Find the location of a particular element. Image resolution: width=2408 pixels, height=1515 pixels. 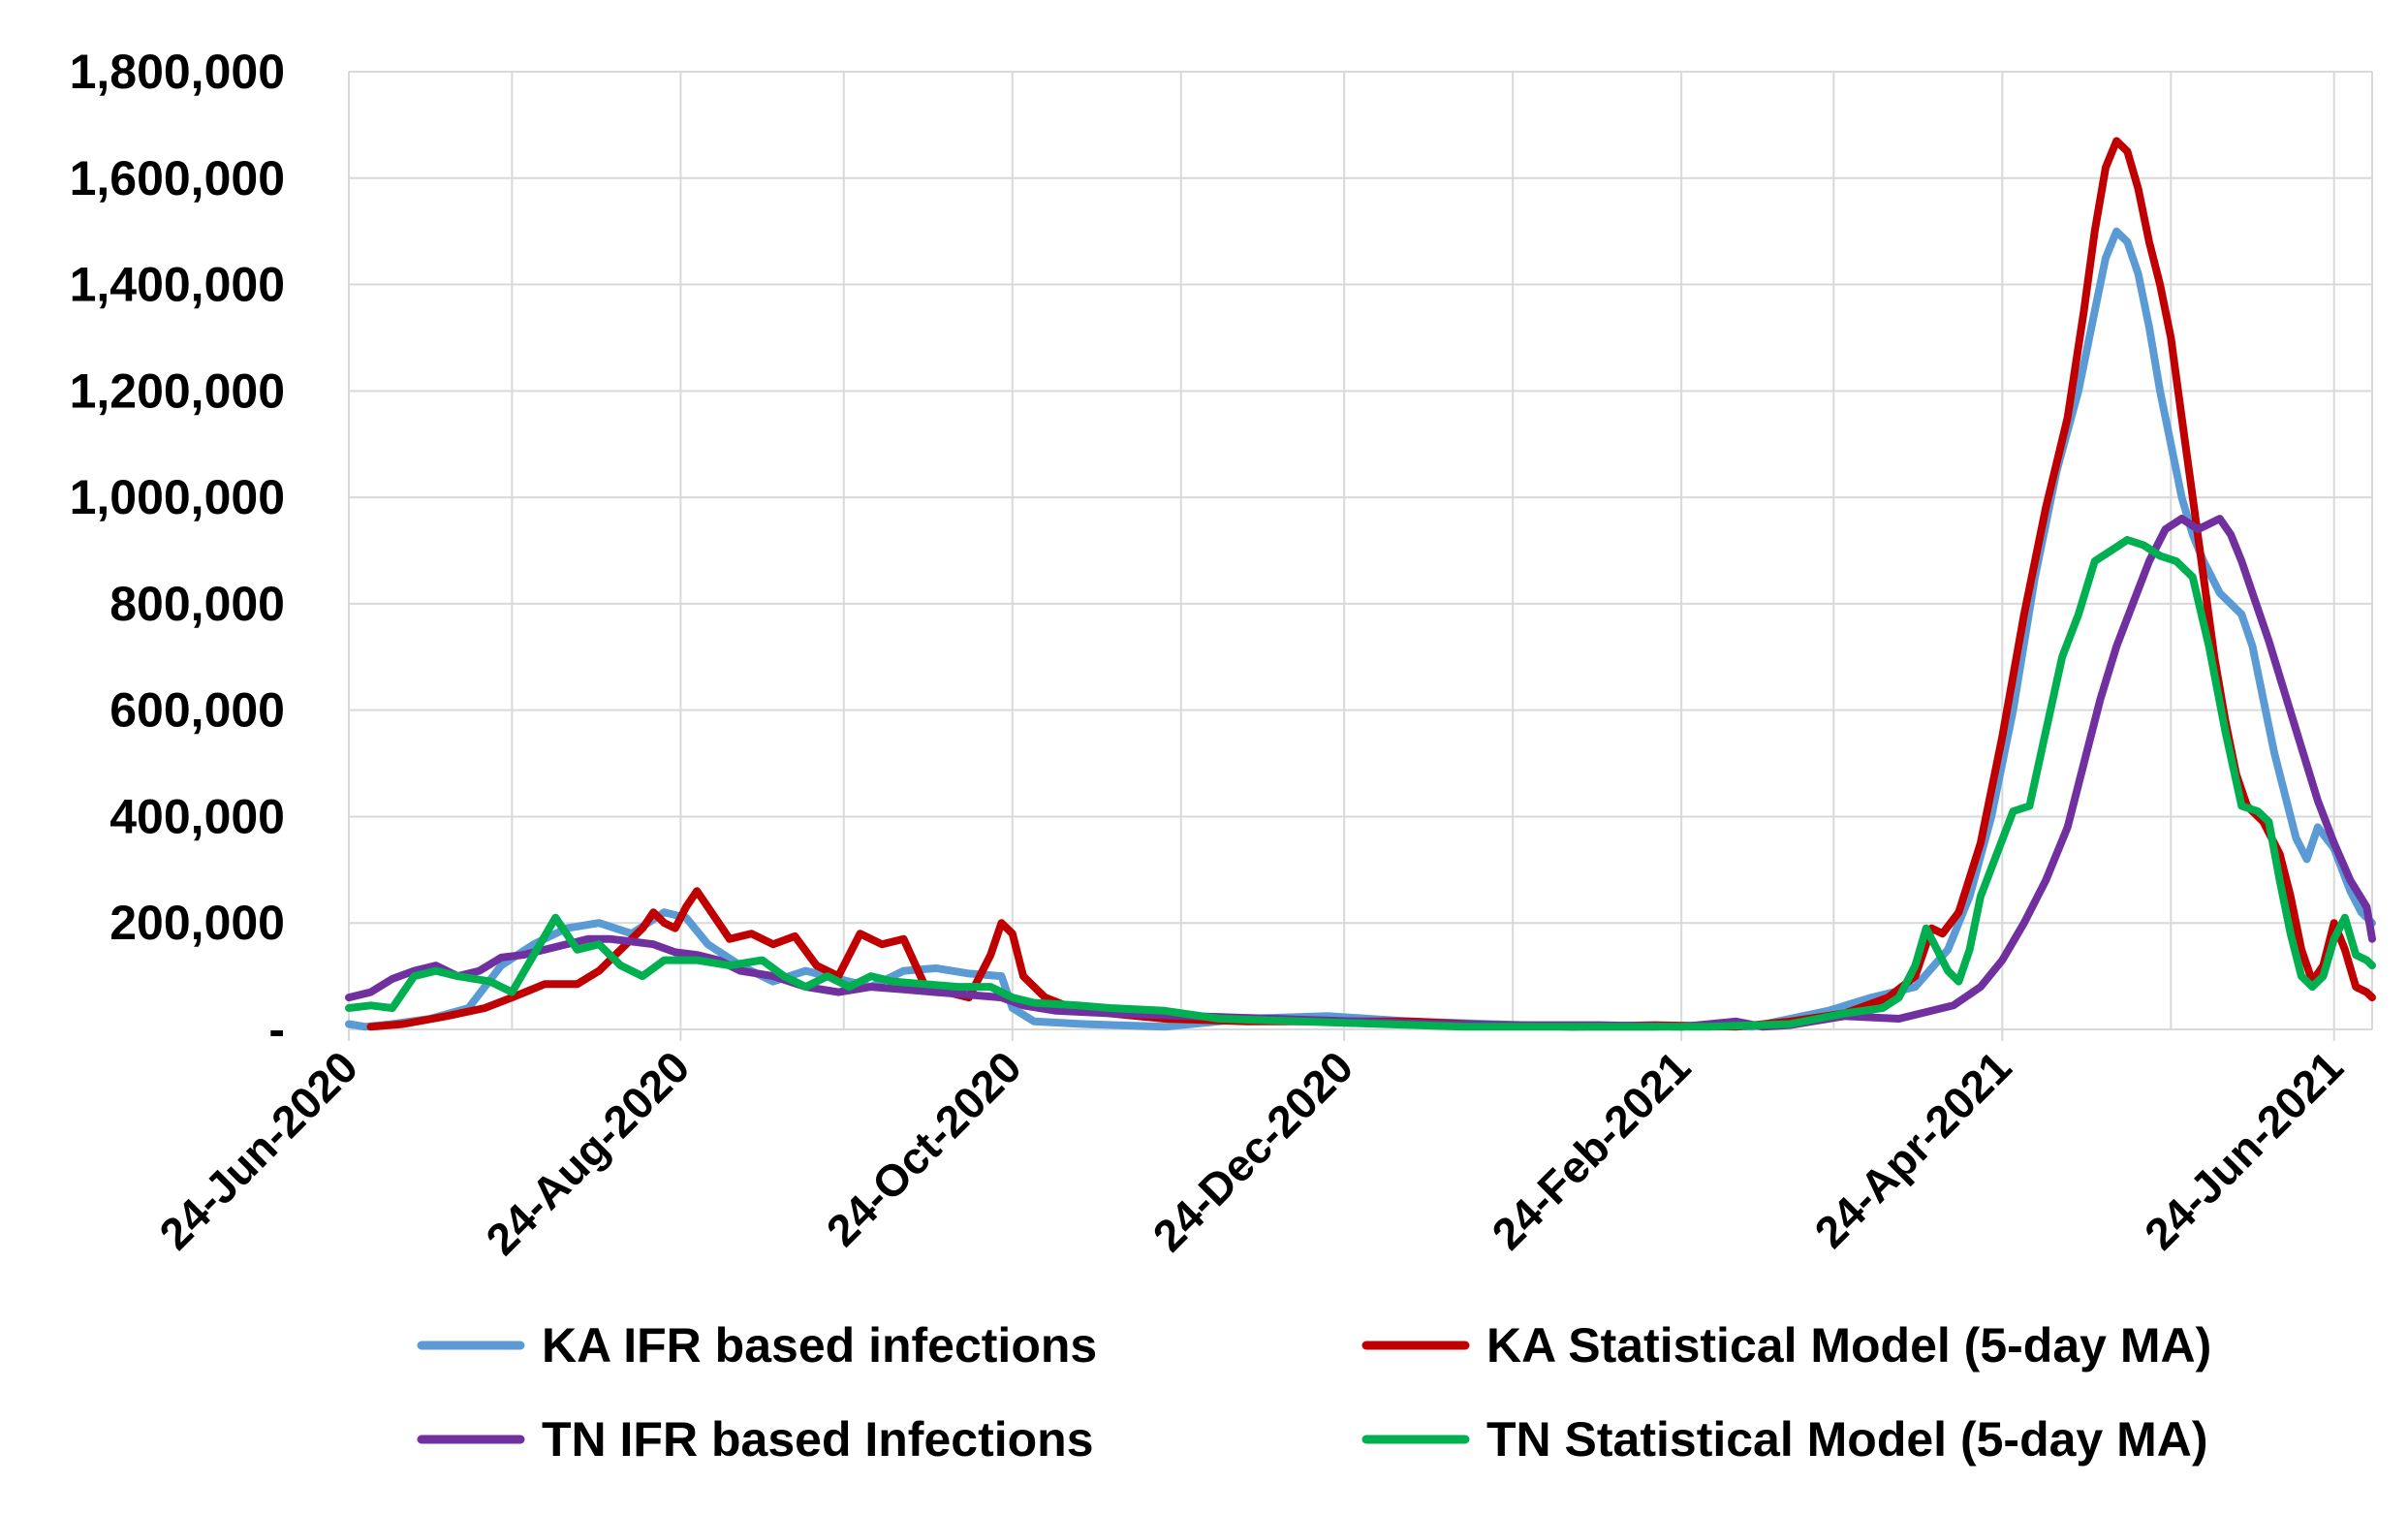

y-tick-label: - is located at coordinates (276, 1029).